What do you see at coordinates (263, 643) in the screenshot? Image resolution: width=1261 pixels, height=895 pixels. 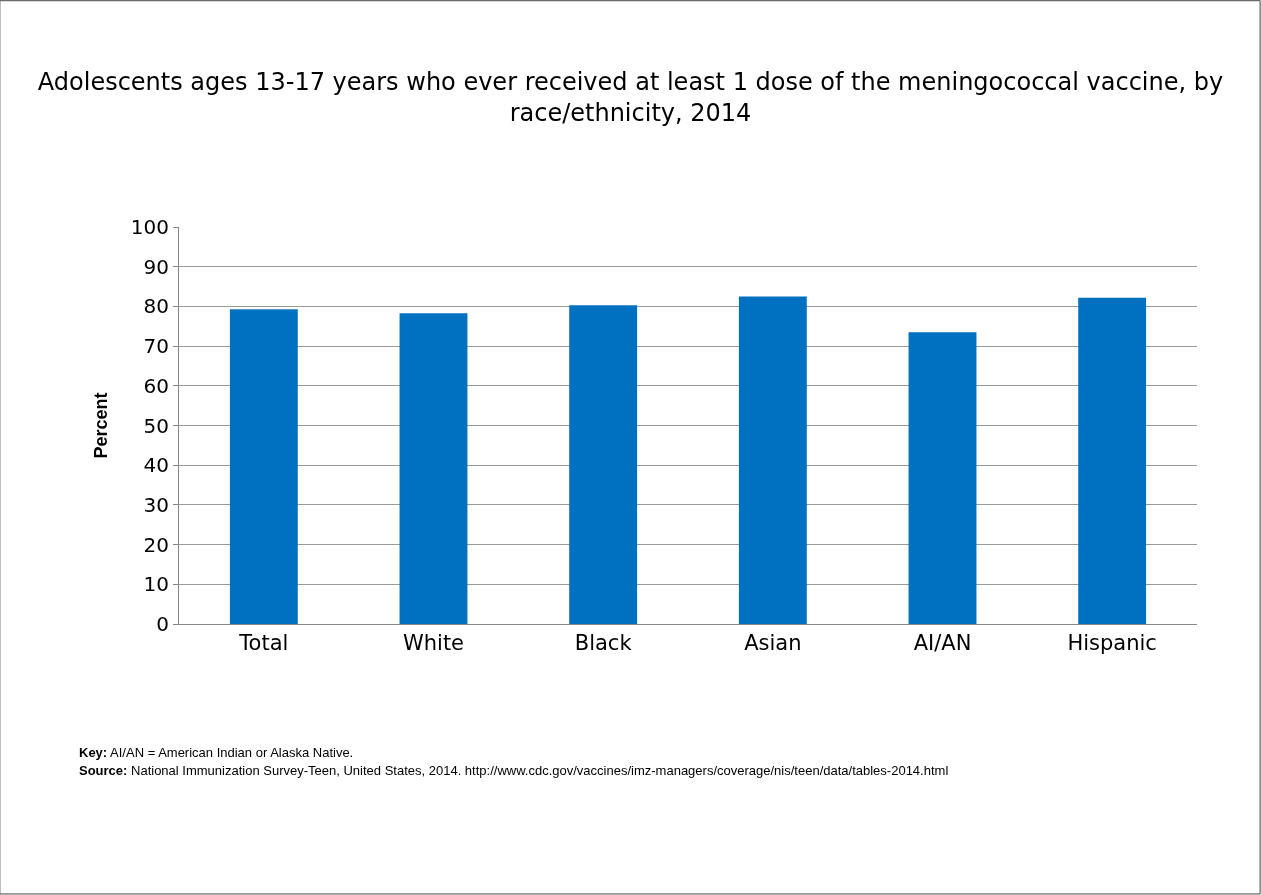 I see `x-tick-label: Total` at bounding box center [263, 643].